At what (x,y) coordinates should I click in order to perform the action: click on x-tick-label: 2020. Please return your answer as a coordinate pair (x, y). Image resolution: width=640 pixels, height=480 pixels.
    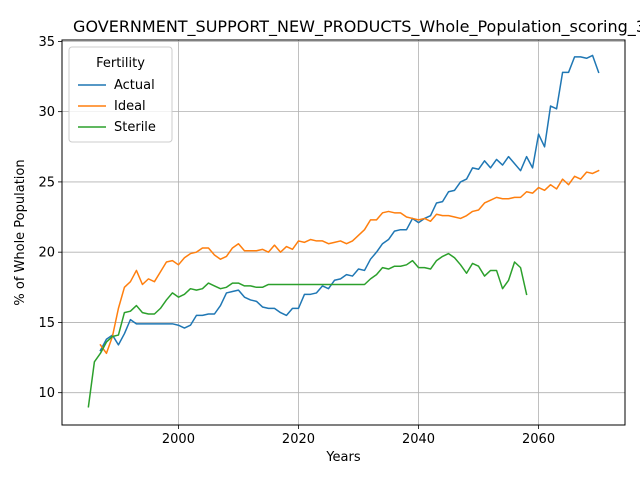
    Looking at the image, I should click on (298, 439).